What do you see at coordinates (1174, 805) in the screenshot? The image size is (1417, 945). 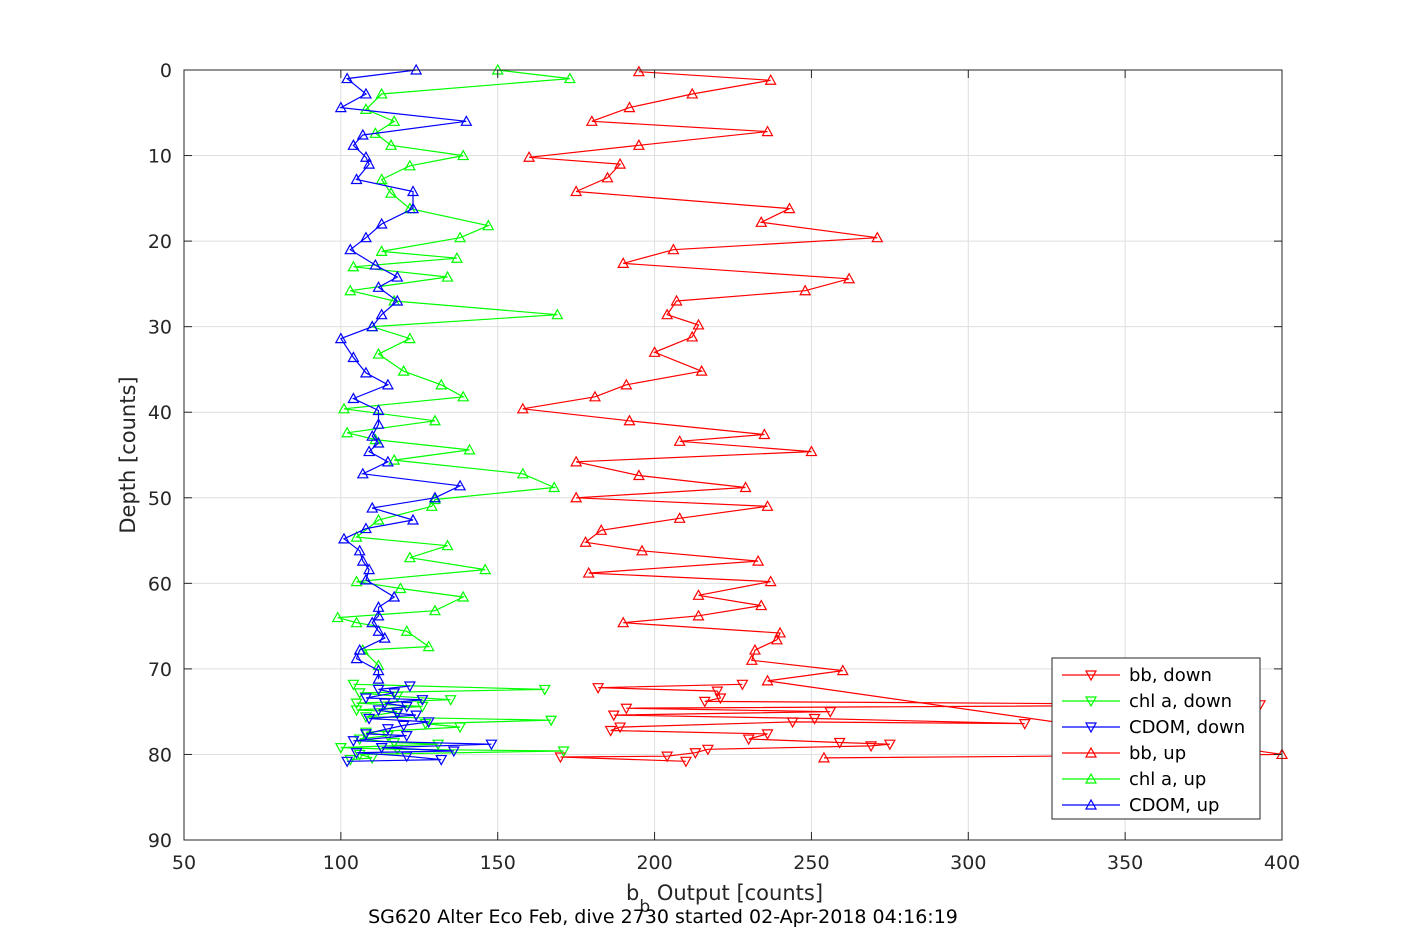 I see `legend-entry-label: CDOM, up` at bounding box center [1174, 805].